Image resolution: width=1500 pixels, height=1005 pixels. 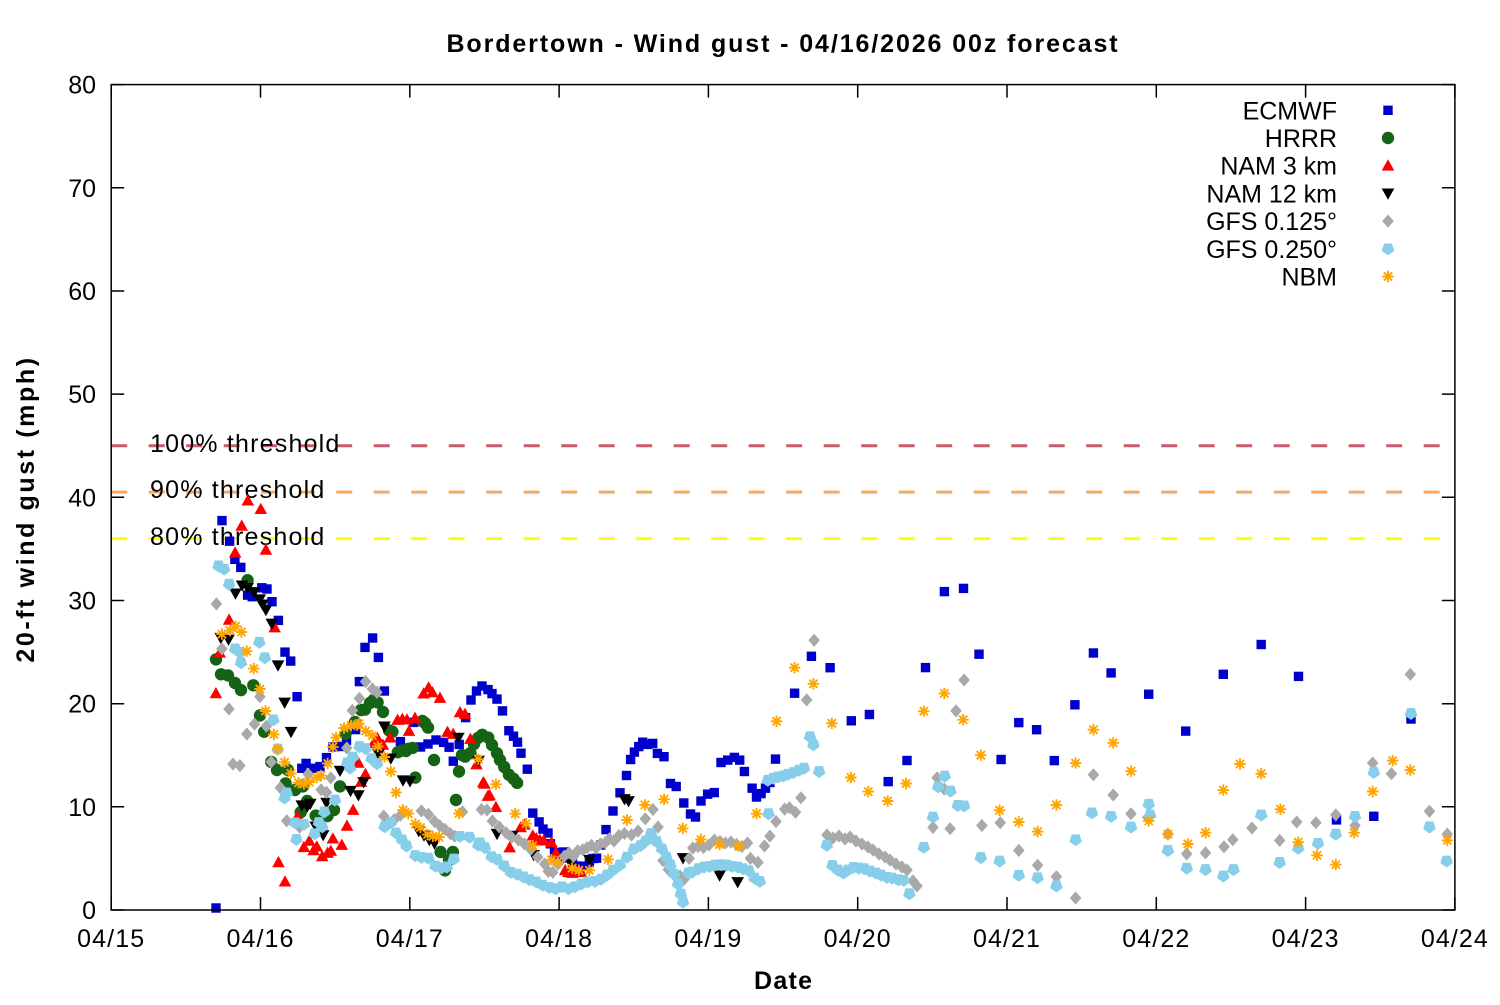 What do you see at coordinates (82, 292) in the screenshot?
I see `svg-text: 60` at bounding box center [82, 292].